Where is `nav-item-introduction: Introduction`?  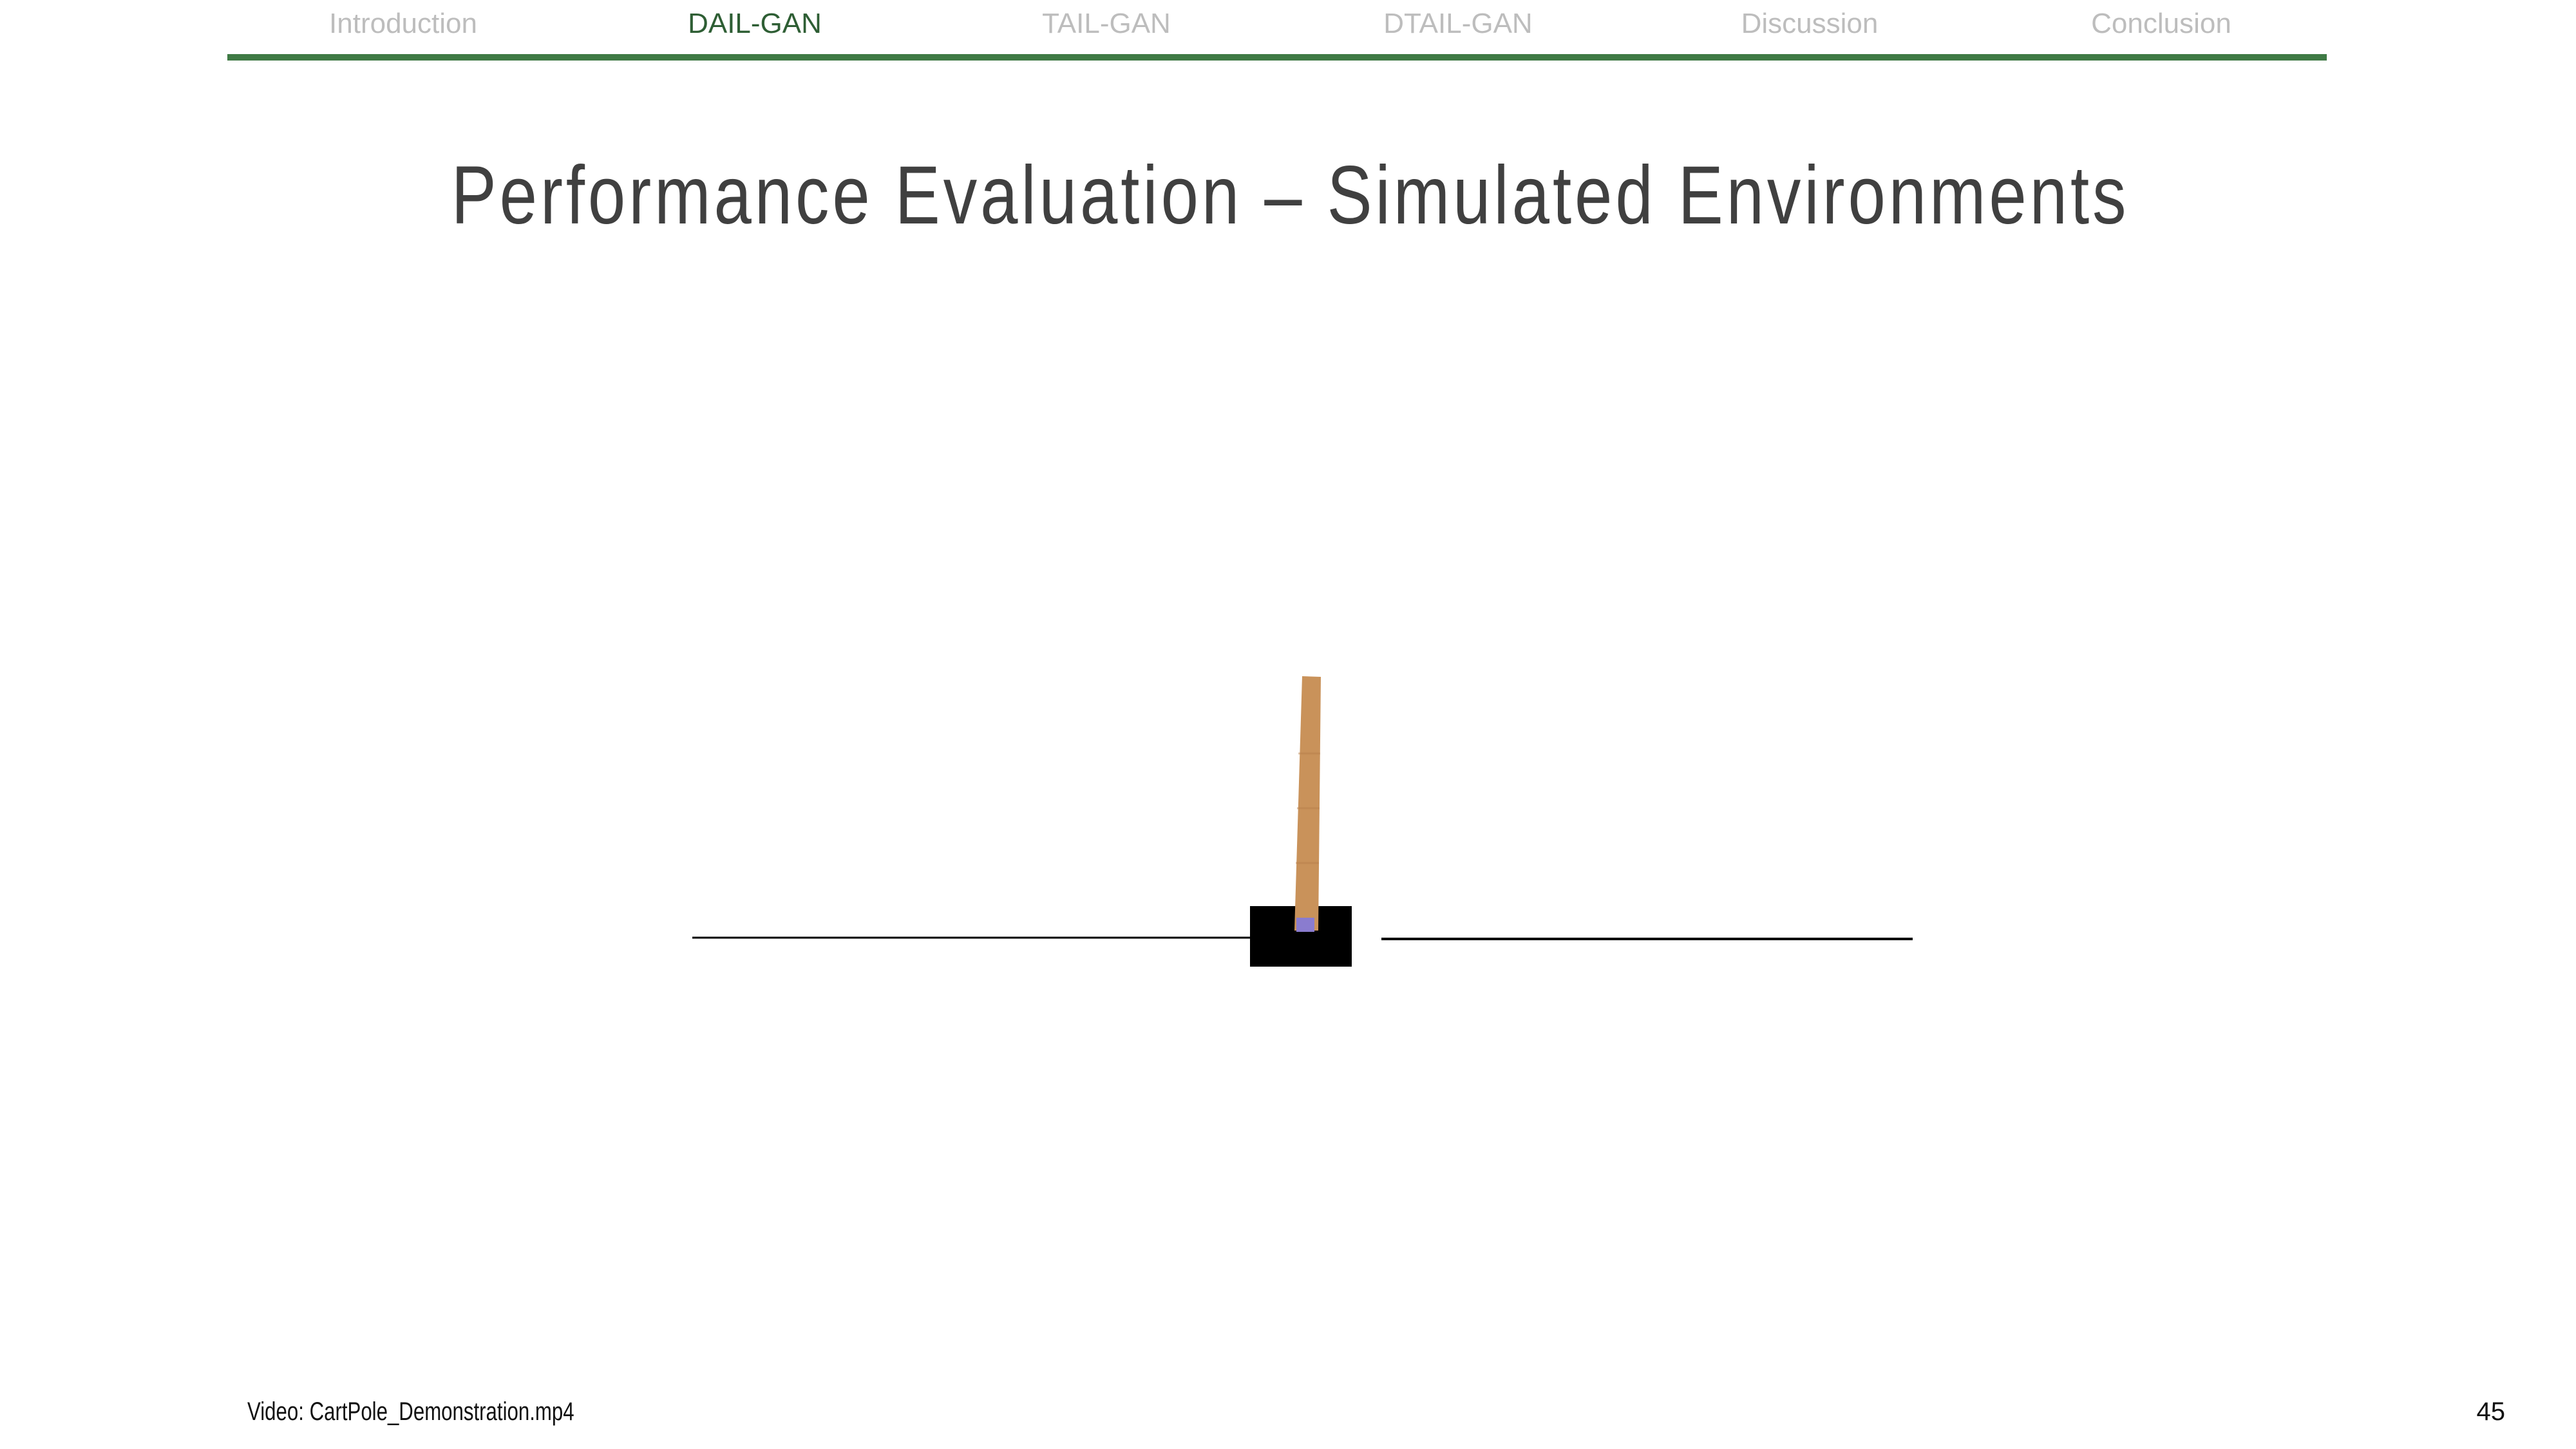
nav-item-introduction: Introduction is located at coordinates (403, 24).